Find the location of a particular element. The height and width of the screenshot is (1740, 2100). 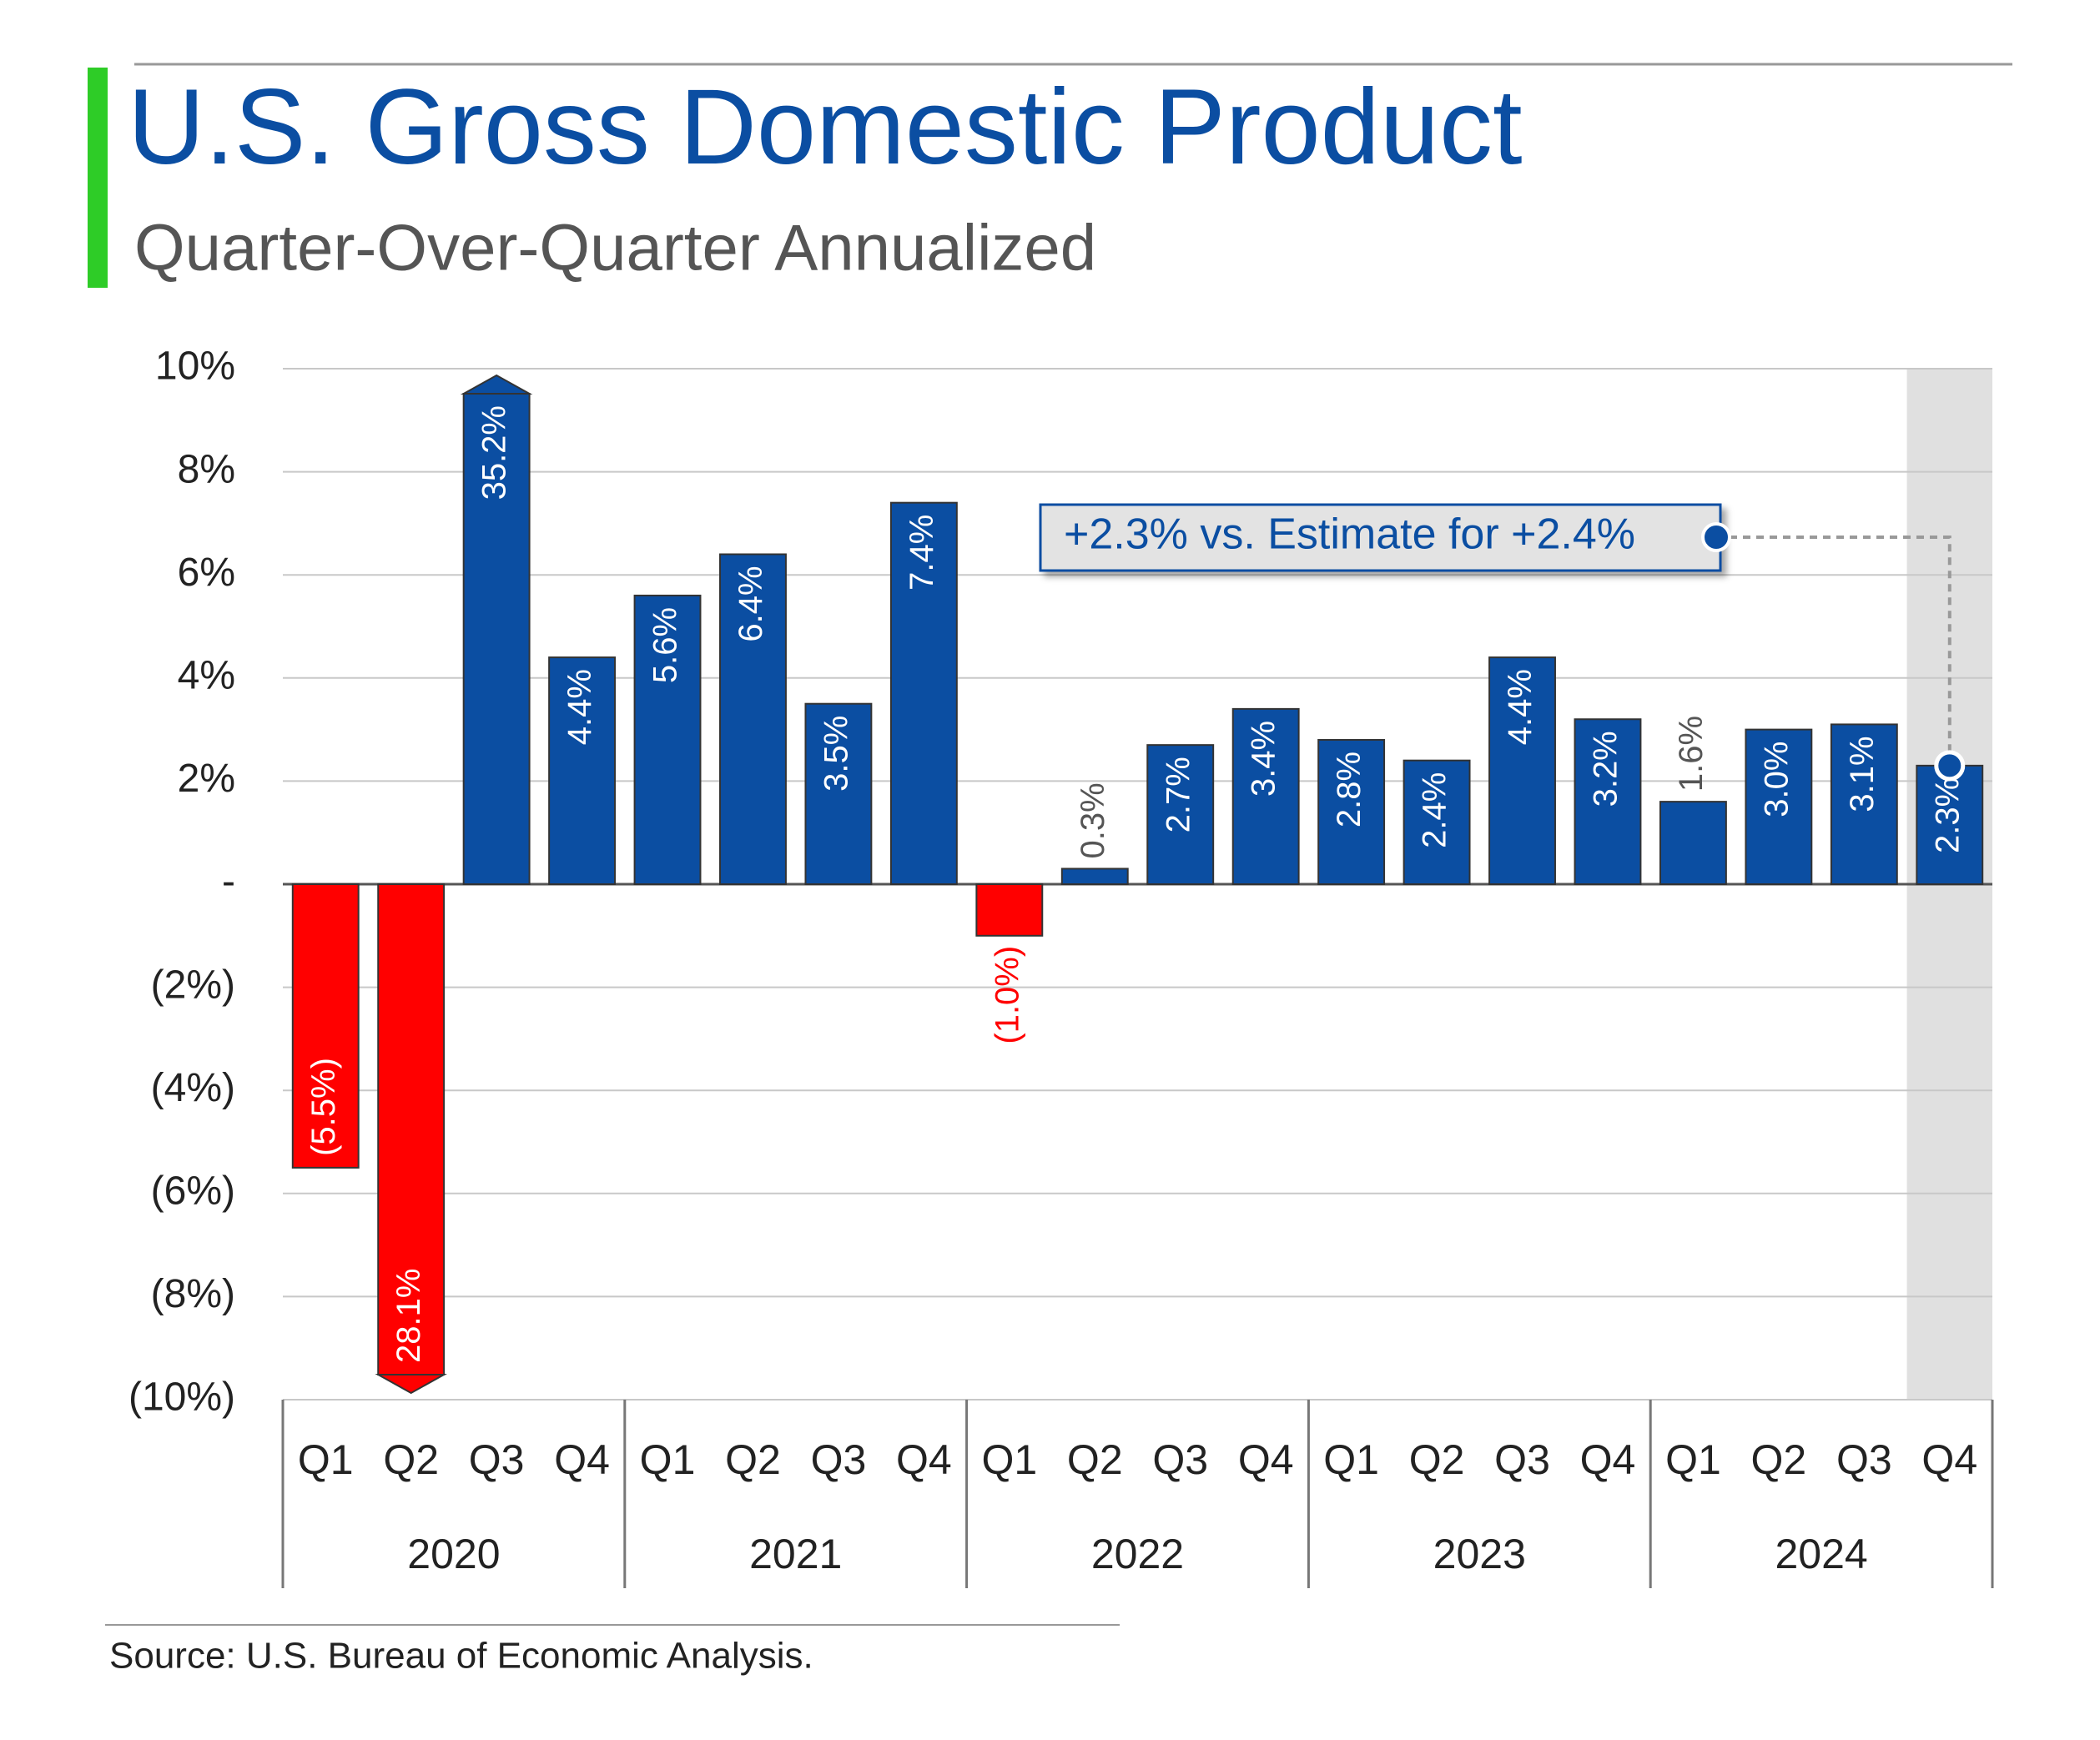

y-tick-label: (10%) is located at coordinates (182, 1397).